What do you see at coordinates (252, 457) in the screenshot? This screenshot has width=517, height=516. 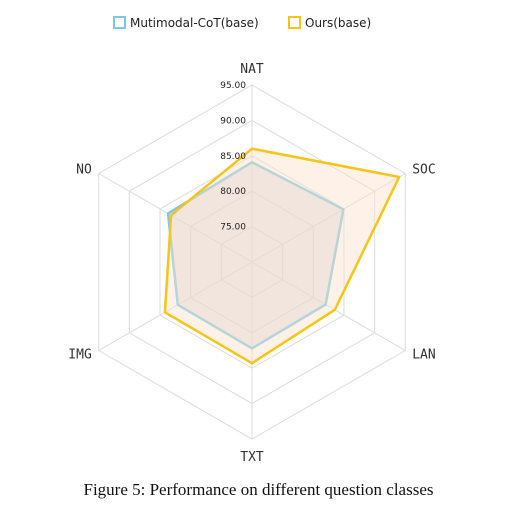 I see `axis-label-txt: TXT` at bounding box center [252, 457].